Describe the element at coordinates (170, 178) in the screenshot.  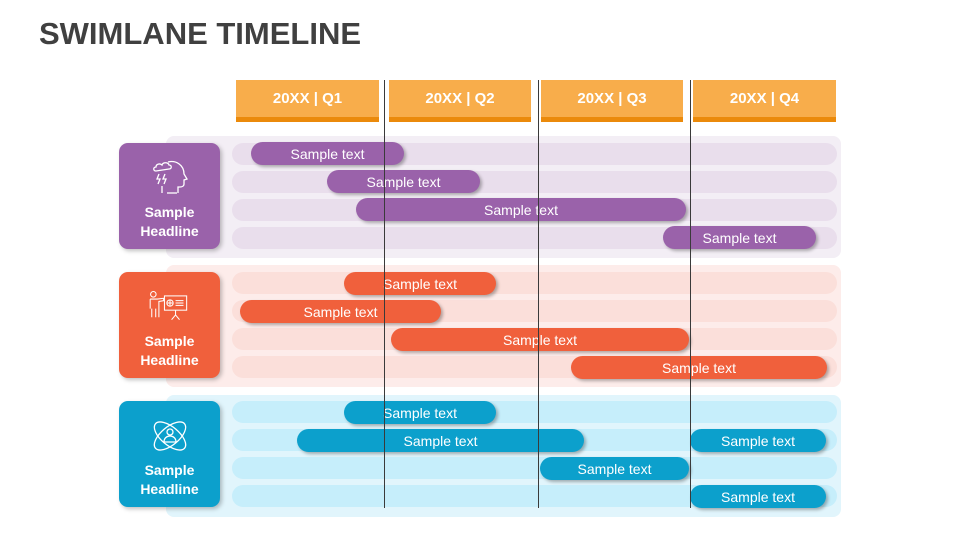
I see `head-storm-icon` at that location.